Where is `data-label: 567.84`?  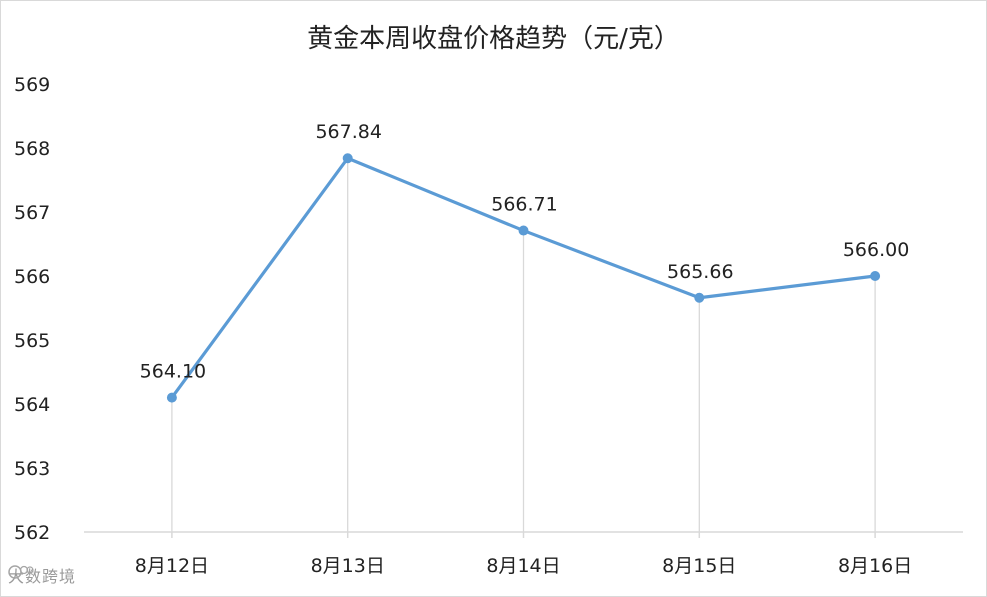 data-label: 567.84 is located at coordinates (348, 132).